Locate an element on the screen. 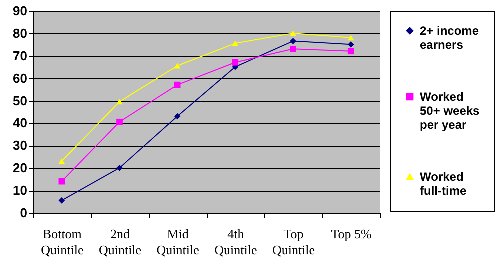 This screenshot has width=500, height=272. legend-label: Worked full-time is located at coordinates (443, 184).